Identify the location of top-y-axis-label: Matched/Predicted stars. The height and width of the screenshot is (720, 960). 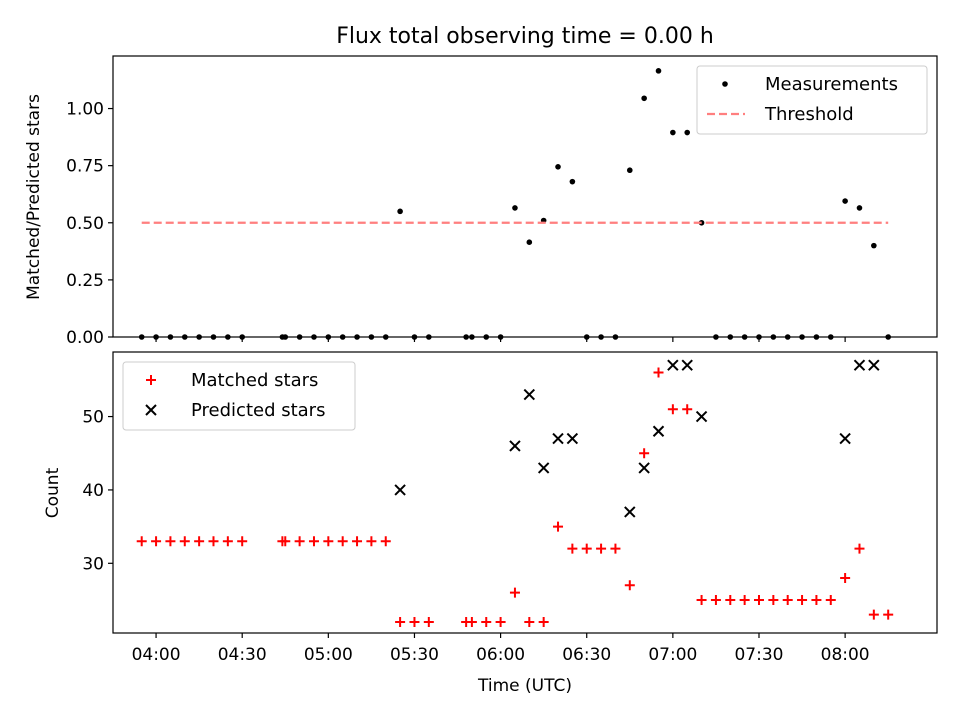
(34, 197).